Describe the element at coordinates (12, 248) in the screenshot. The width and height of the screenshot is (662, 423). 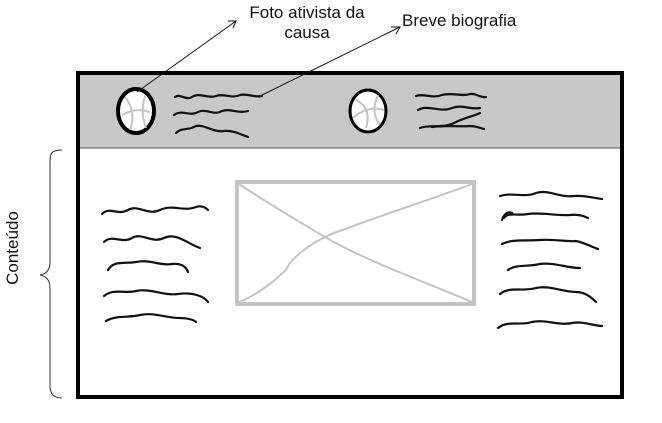
I see `annotation-conteudo: Conteúdo` at that location.